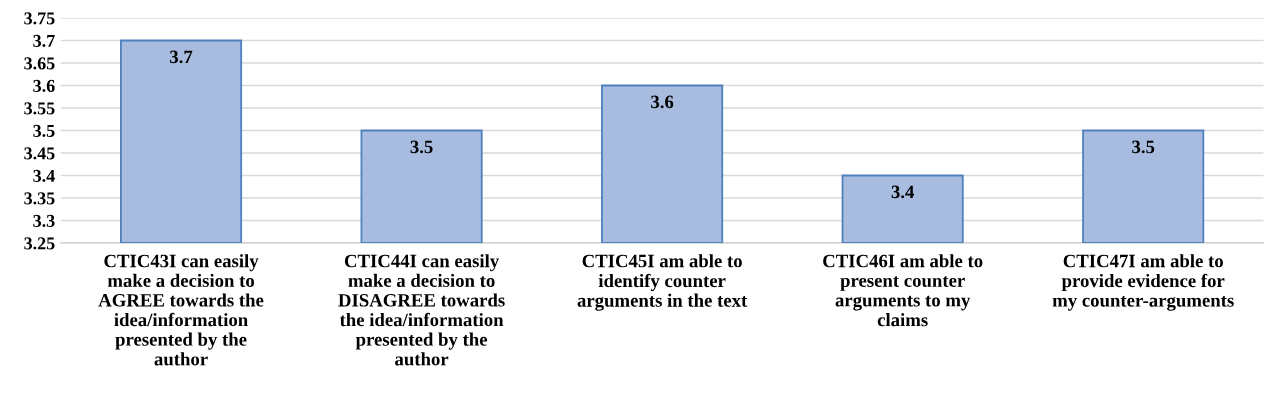  What do you see at coordinates (44, 131) in the screenshot?
I see `y-tick-label: 3.5` at bounding box center [44, 131].